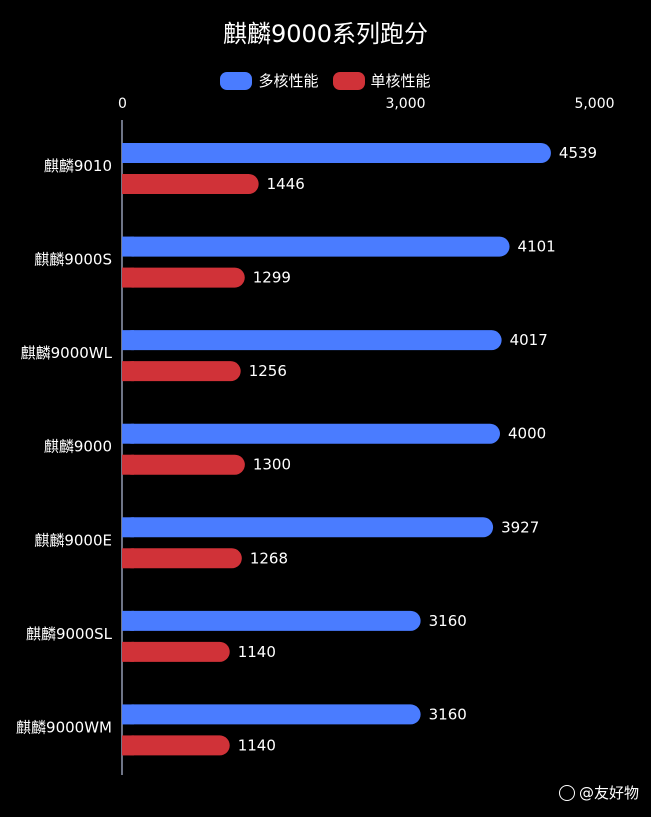 The width and height of the screenshot is (651, 817). I want to click on data-label: 4000, so click(527, 434).